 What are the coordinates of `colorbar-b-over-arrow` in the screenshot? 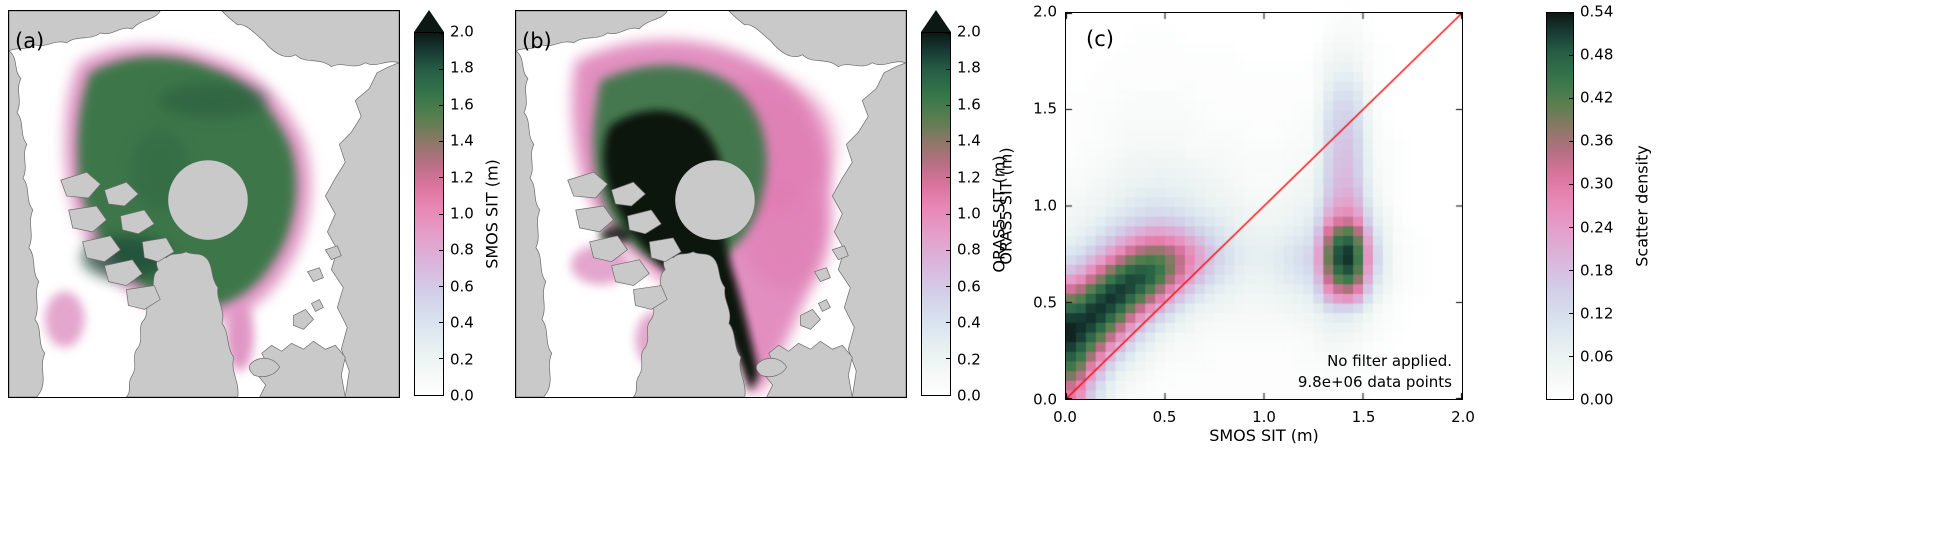 It's located at (936, 21).